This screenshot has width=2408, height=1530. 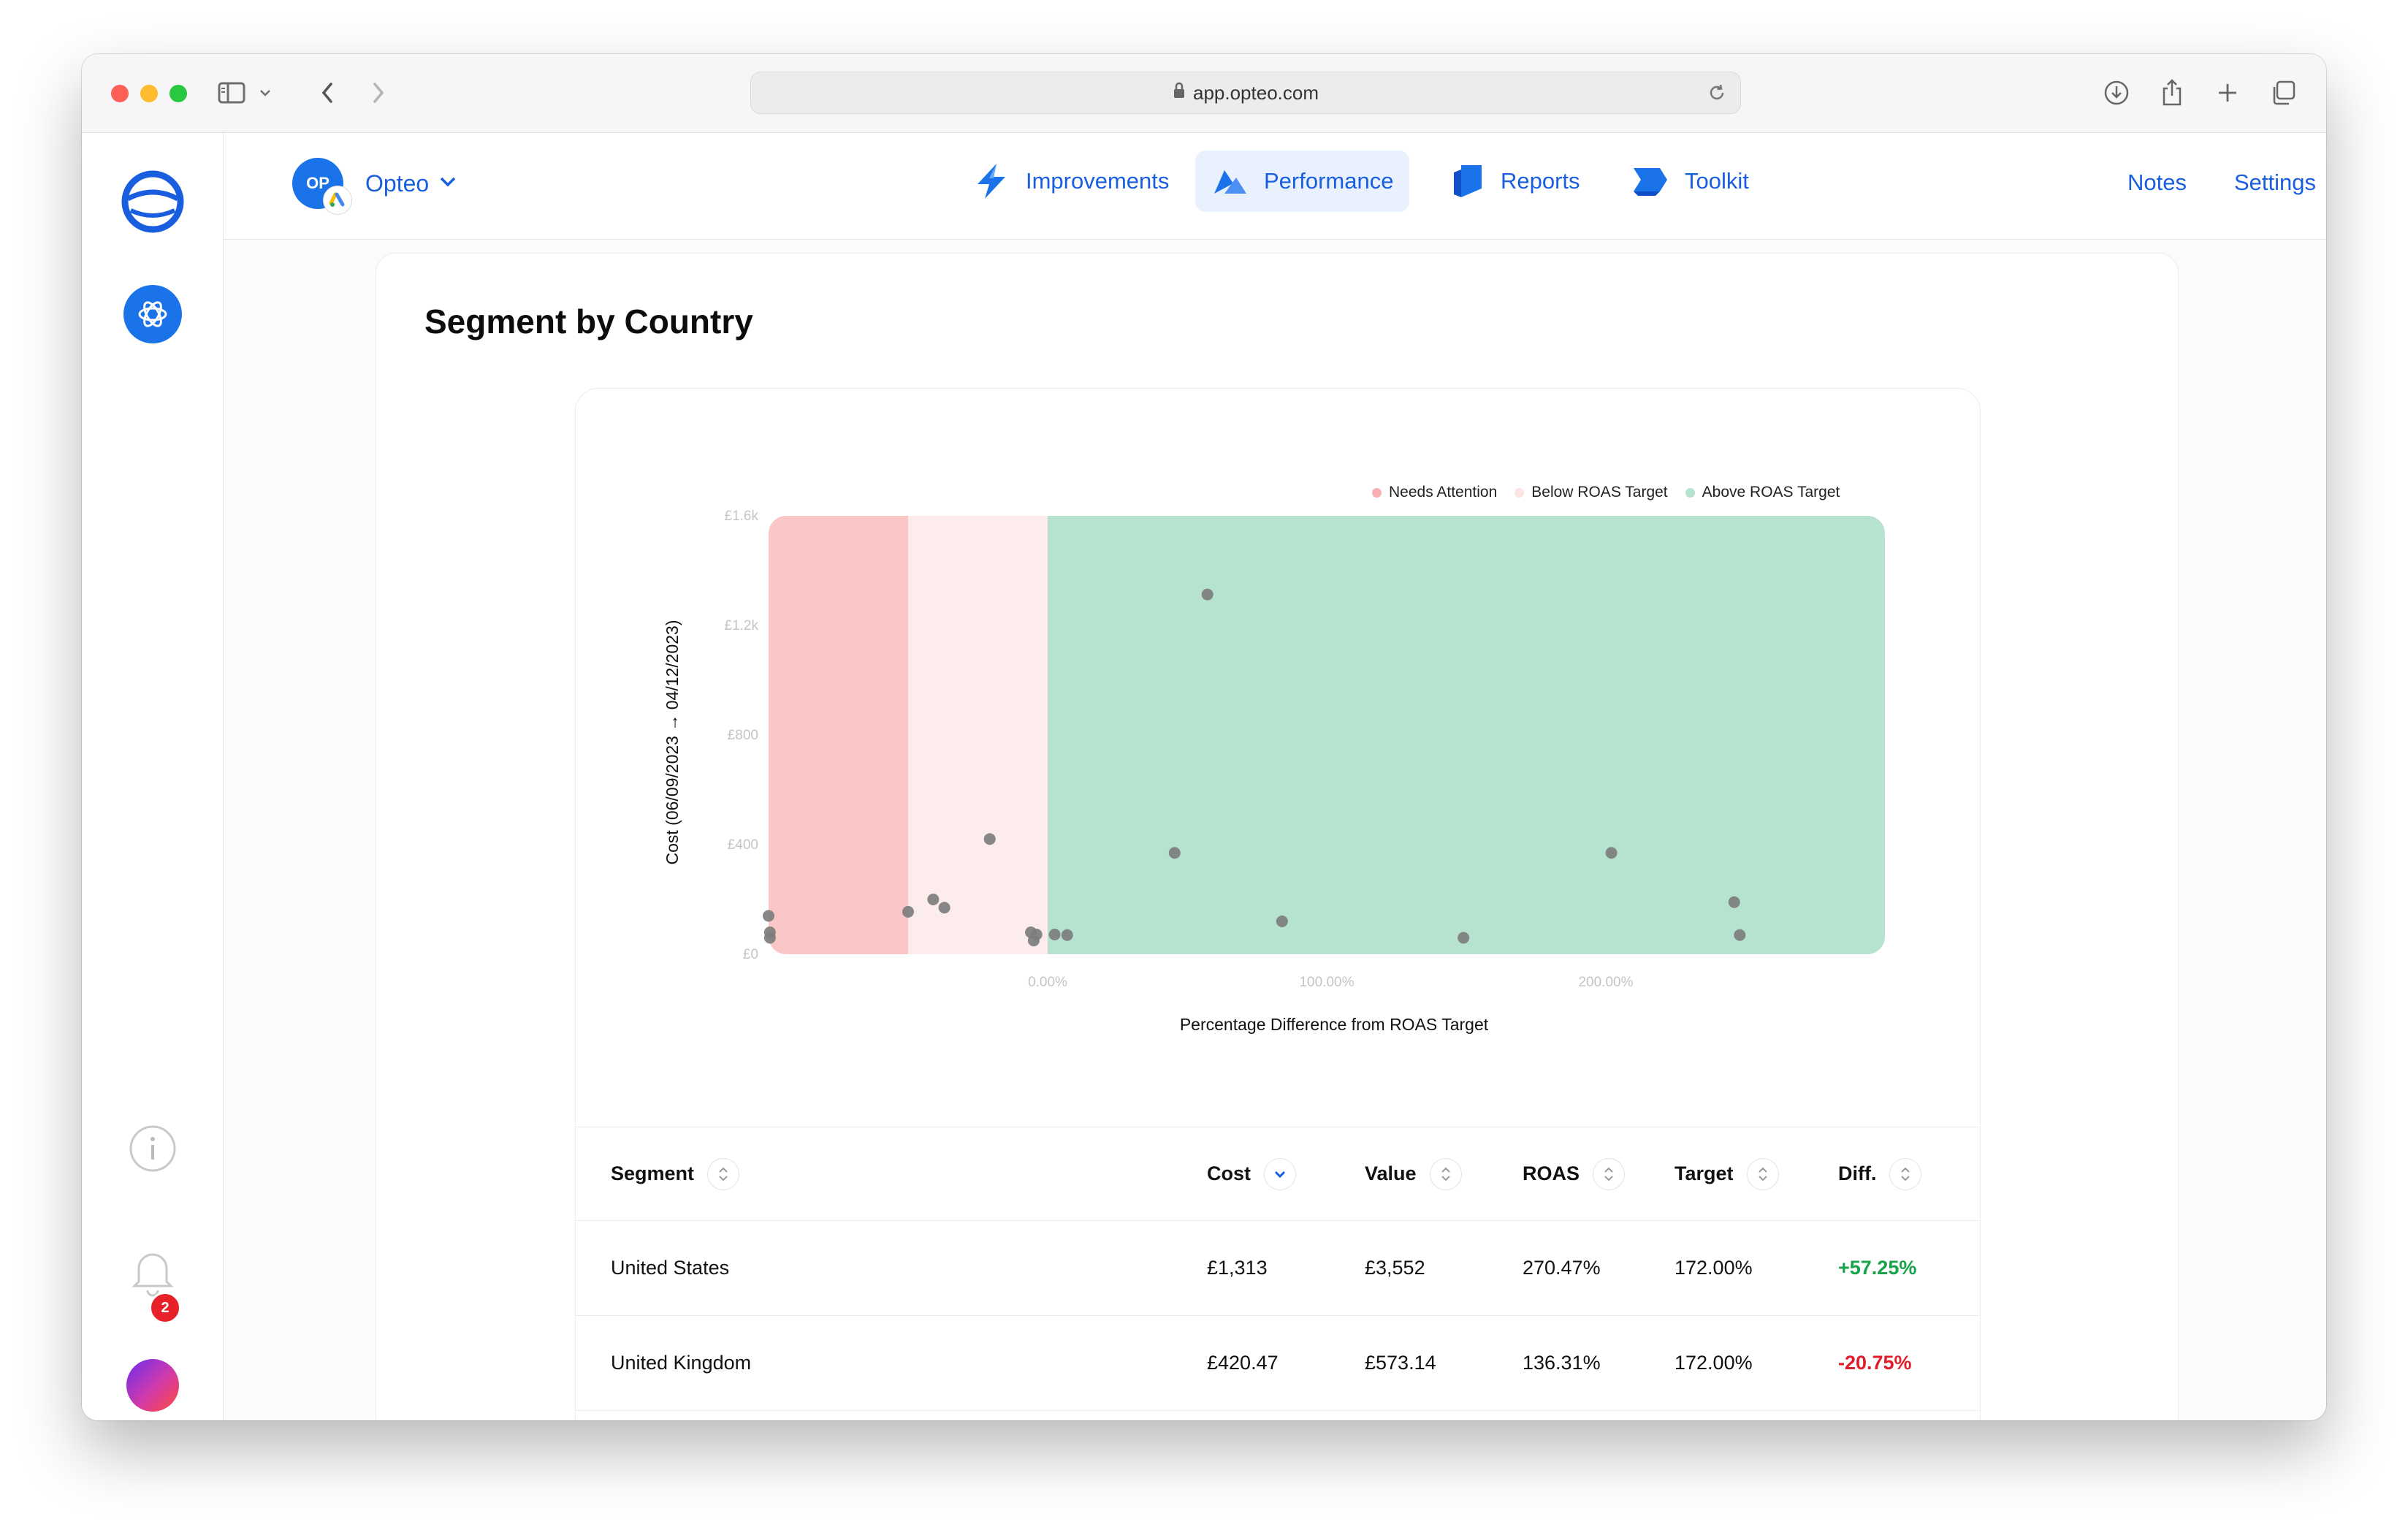 I want to click on notification-count-badge: 2, so click(x=165, y=1308).